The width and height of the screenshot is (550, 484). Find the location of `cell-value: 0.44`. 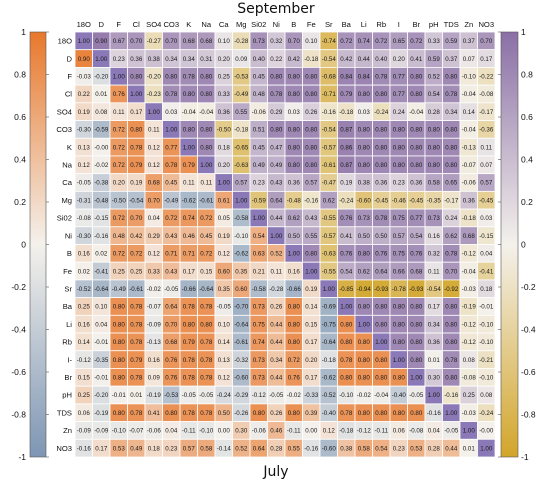

cell-value: 0.44 is located at coordinates (276, 218).